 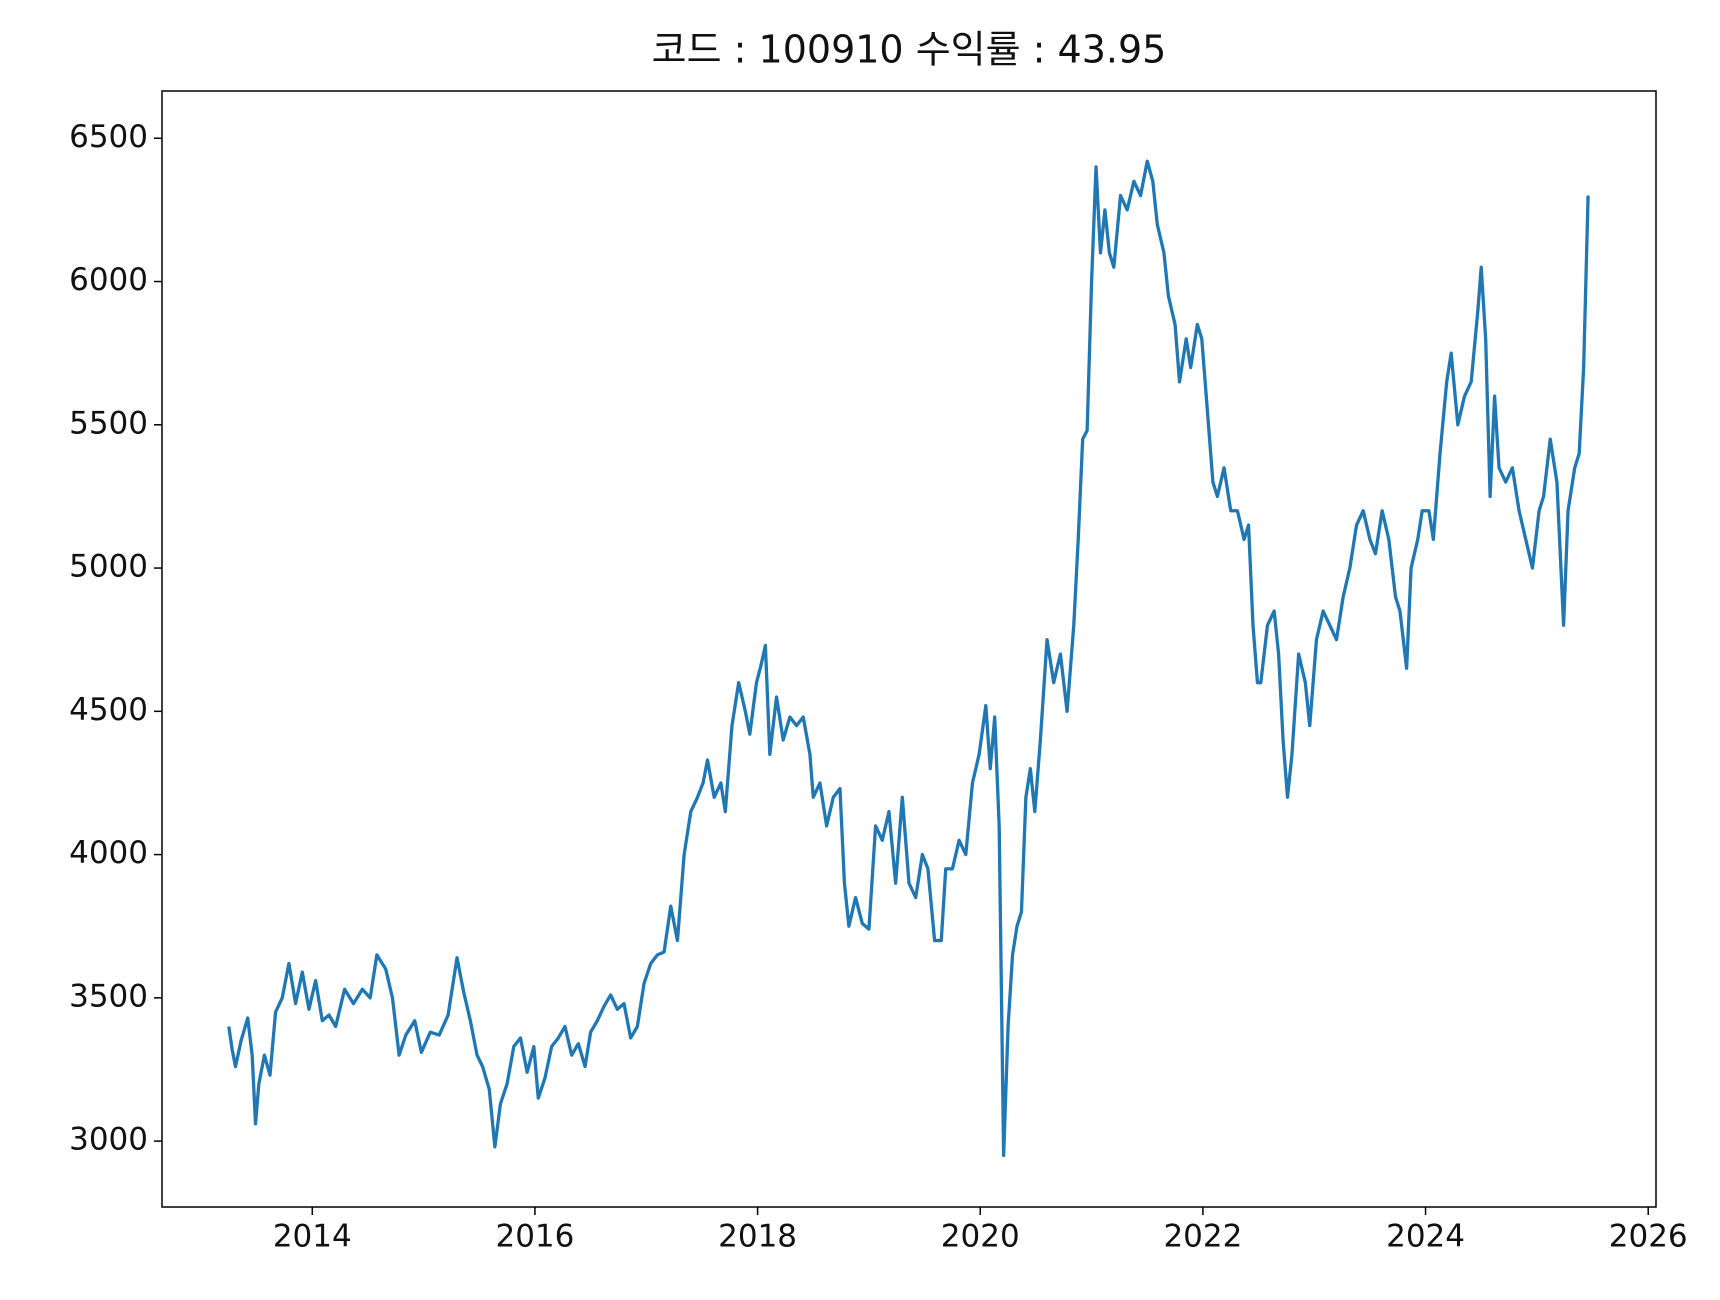 What do you see at coordinates (108, 710) in the screenshot?
I see `y-tick-label: 4500` at bounding box center [108, 710].